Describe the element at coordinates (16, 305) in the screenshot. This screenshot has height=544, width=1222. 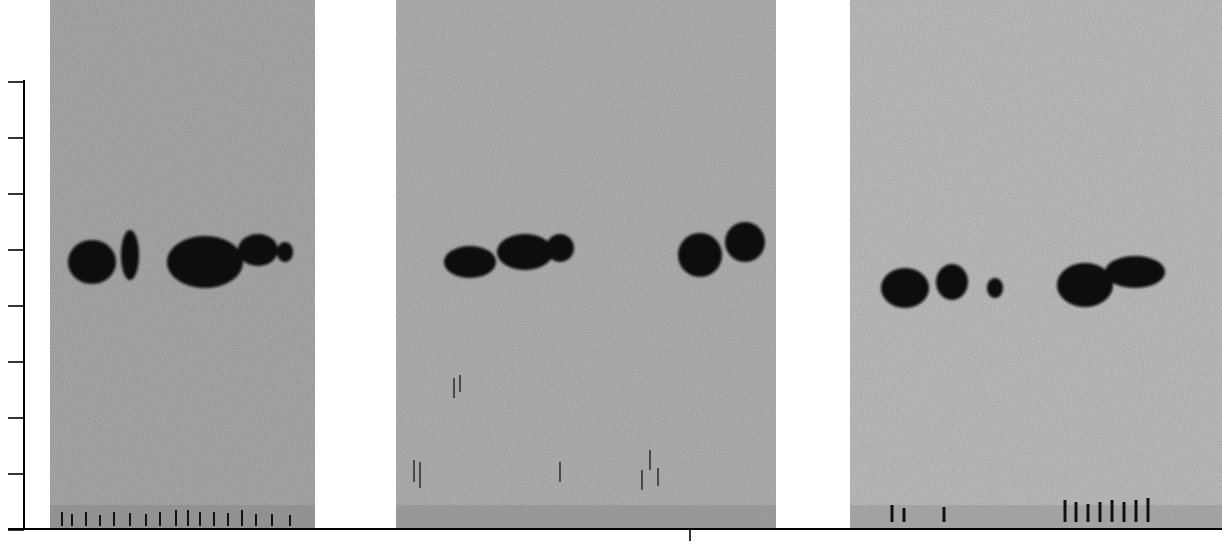
I see `y-axis` at that location.